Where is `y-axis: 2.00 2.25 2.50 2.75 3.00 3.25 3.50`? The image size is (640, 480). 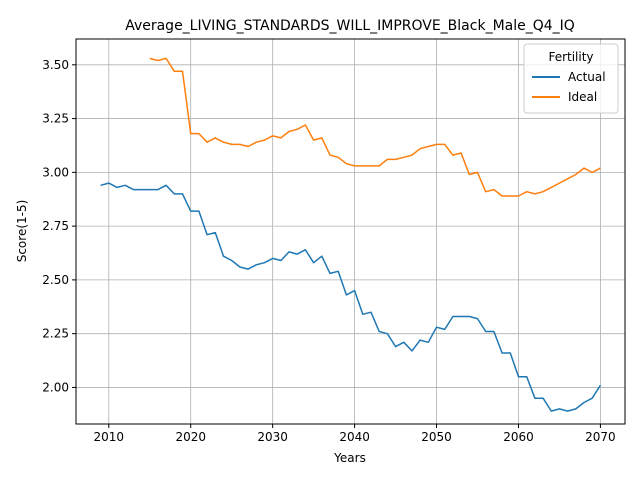 y-axis: 2.00 2.25 2.50 2.75 3.00 3.25 3.50 is located at coordinates (59, 226).